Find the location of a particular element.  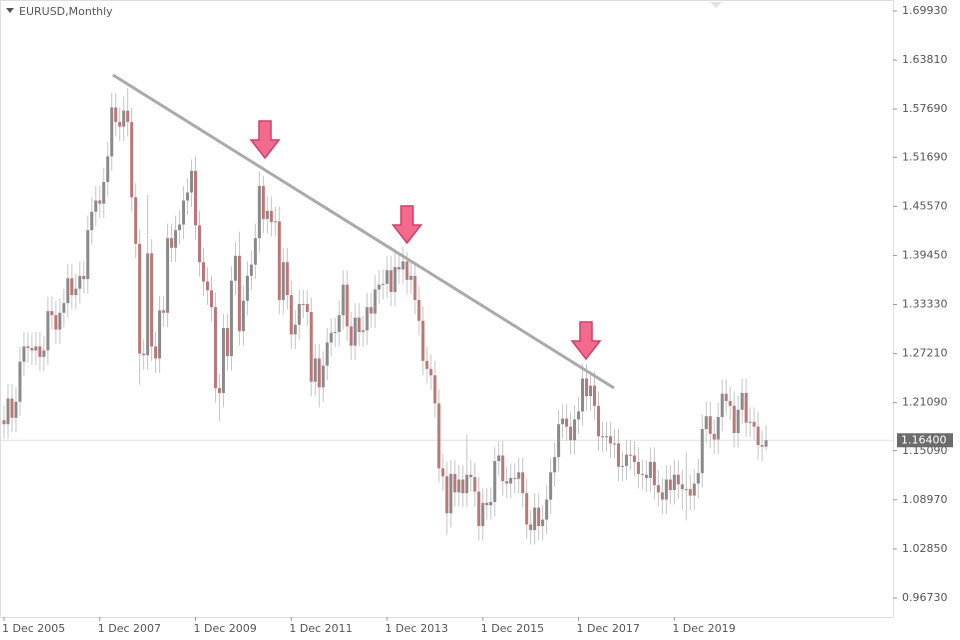

shift-marker is located at coordinates (716, 5).